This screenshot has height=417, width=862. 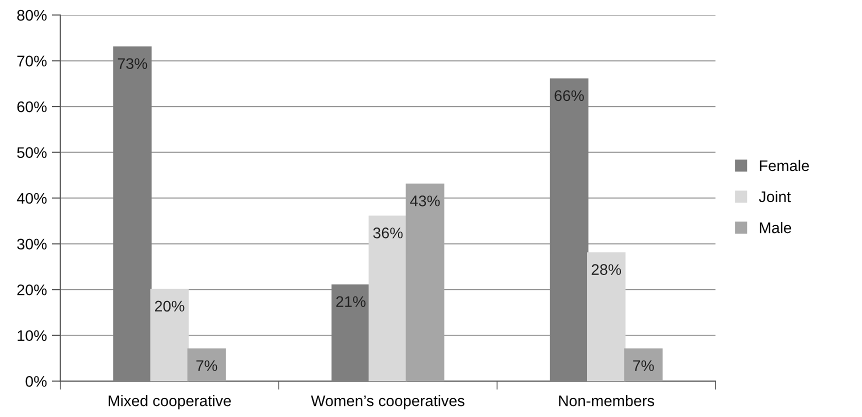 What do you see at coordinates (32, 152) in the screenshot?
I see `y-tick-label: 50%` at bounding box center [32, 152].